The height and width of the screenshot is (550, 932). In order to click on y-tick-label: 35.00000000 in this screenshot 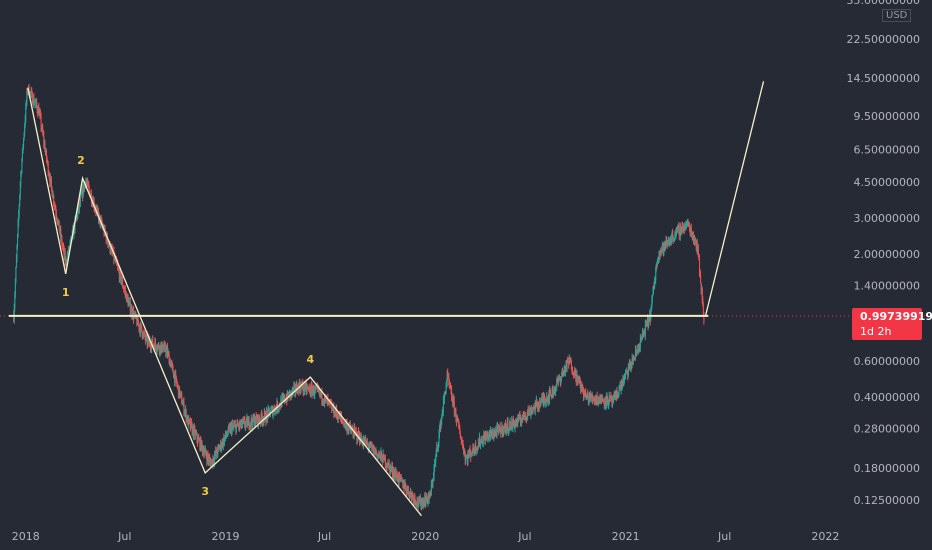, I will do `click(883, 3)`.